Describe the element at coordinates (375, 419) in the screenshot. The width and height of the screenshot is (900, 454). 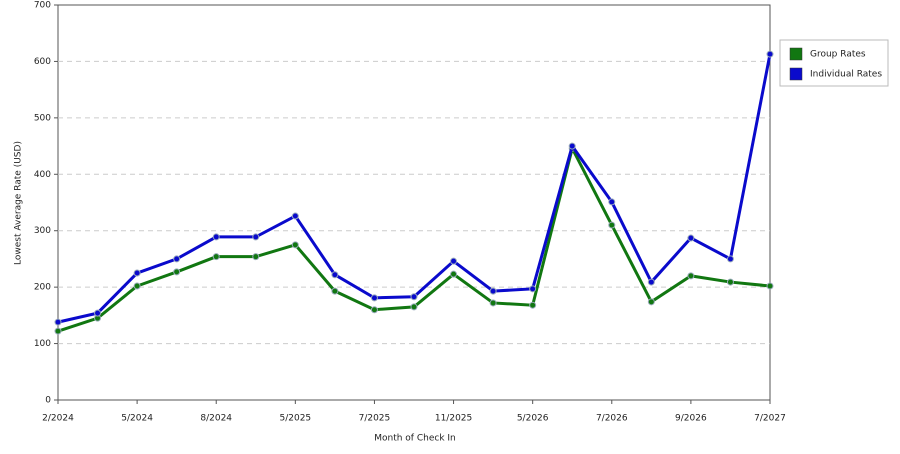
I see `x-tick-label: 7/2025` at that location.